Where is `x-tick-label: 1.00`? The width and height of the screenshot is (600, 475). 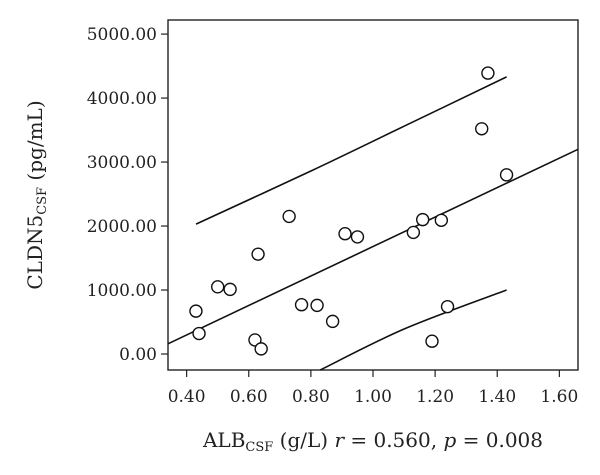
x-tick-label: 1.00 is located at coordinates (373, 397).